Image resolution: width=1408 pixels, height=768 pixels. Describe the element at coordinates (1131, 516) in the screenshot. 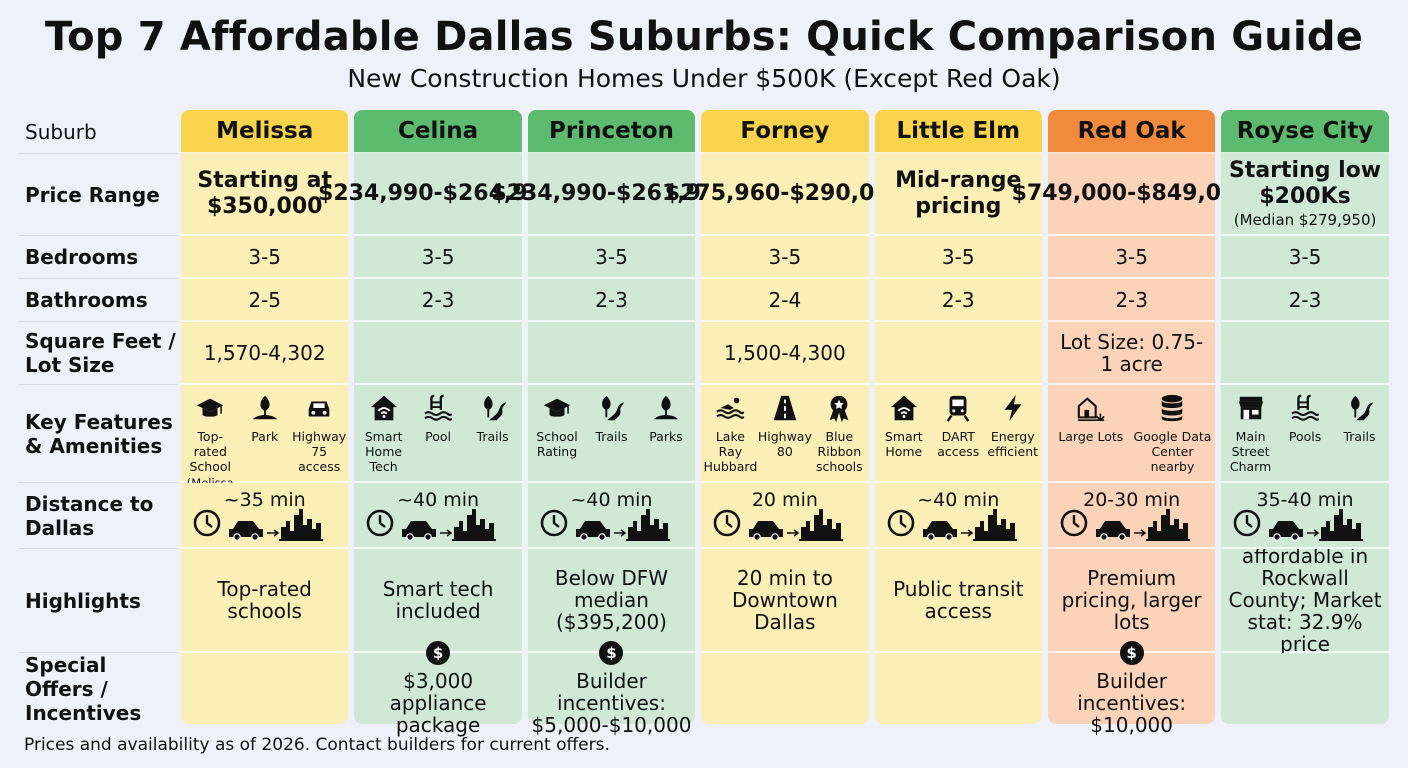

I see `distance-cell: 20-30 min` at that location.